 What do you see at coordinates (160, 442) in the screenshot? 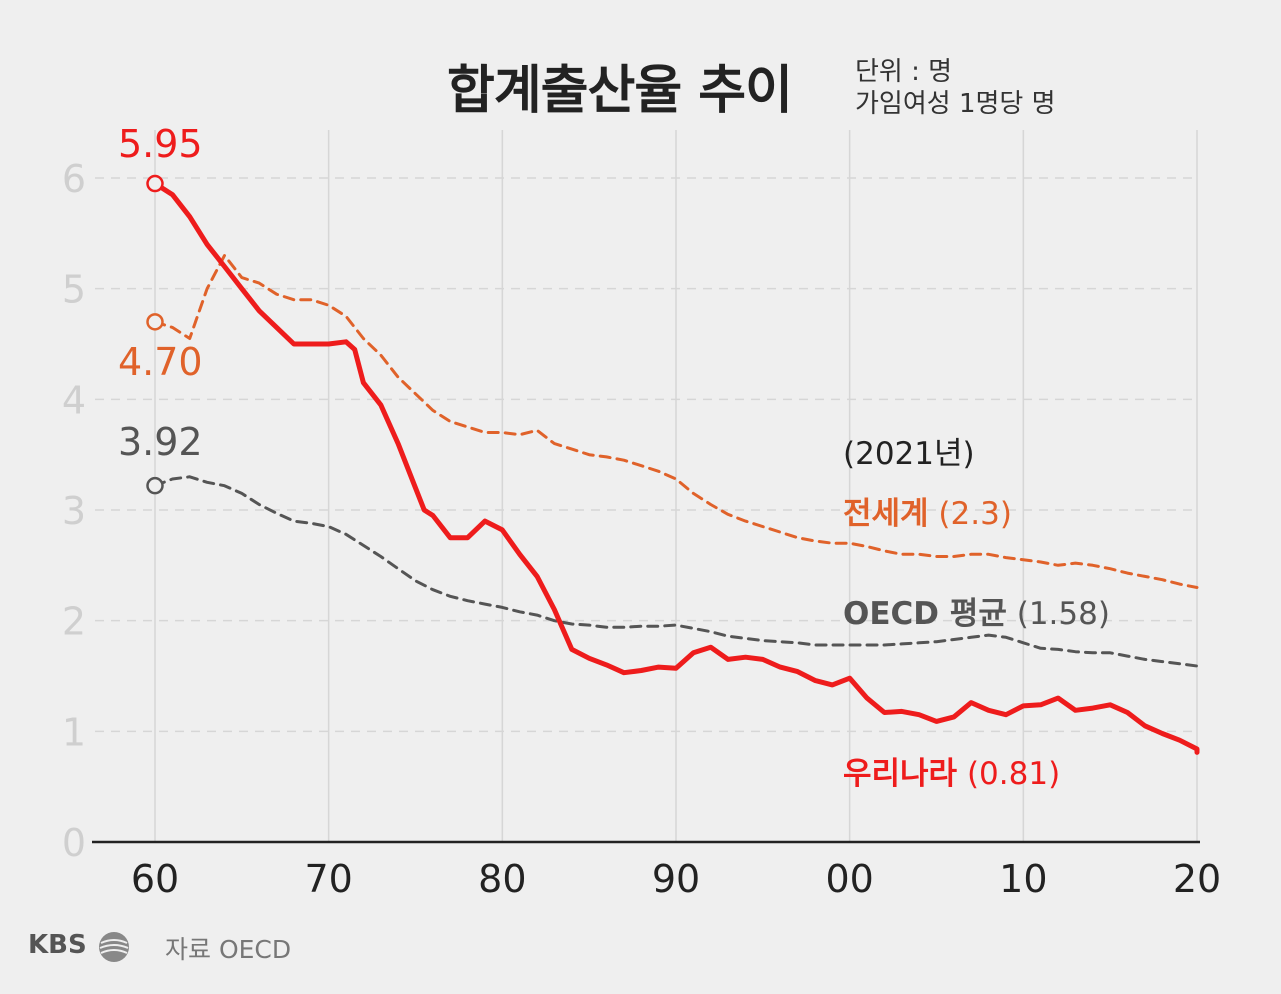
I see `oecd-start-label: 3.92` at bounding box center [160, 442].